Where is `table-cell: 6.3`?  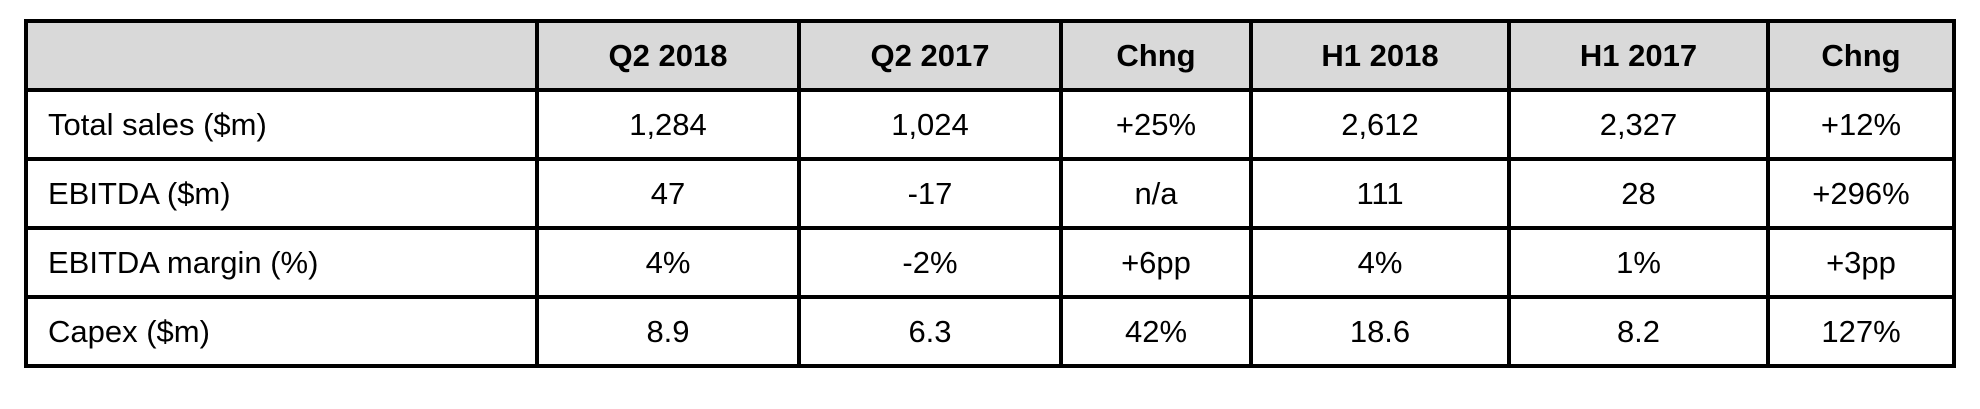 table-cell: 6.3 is located at coordinates (930, 331).